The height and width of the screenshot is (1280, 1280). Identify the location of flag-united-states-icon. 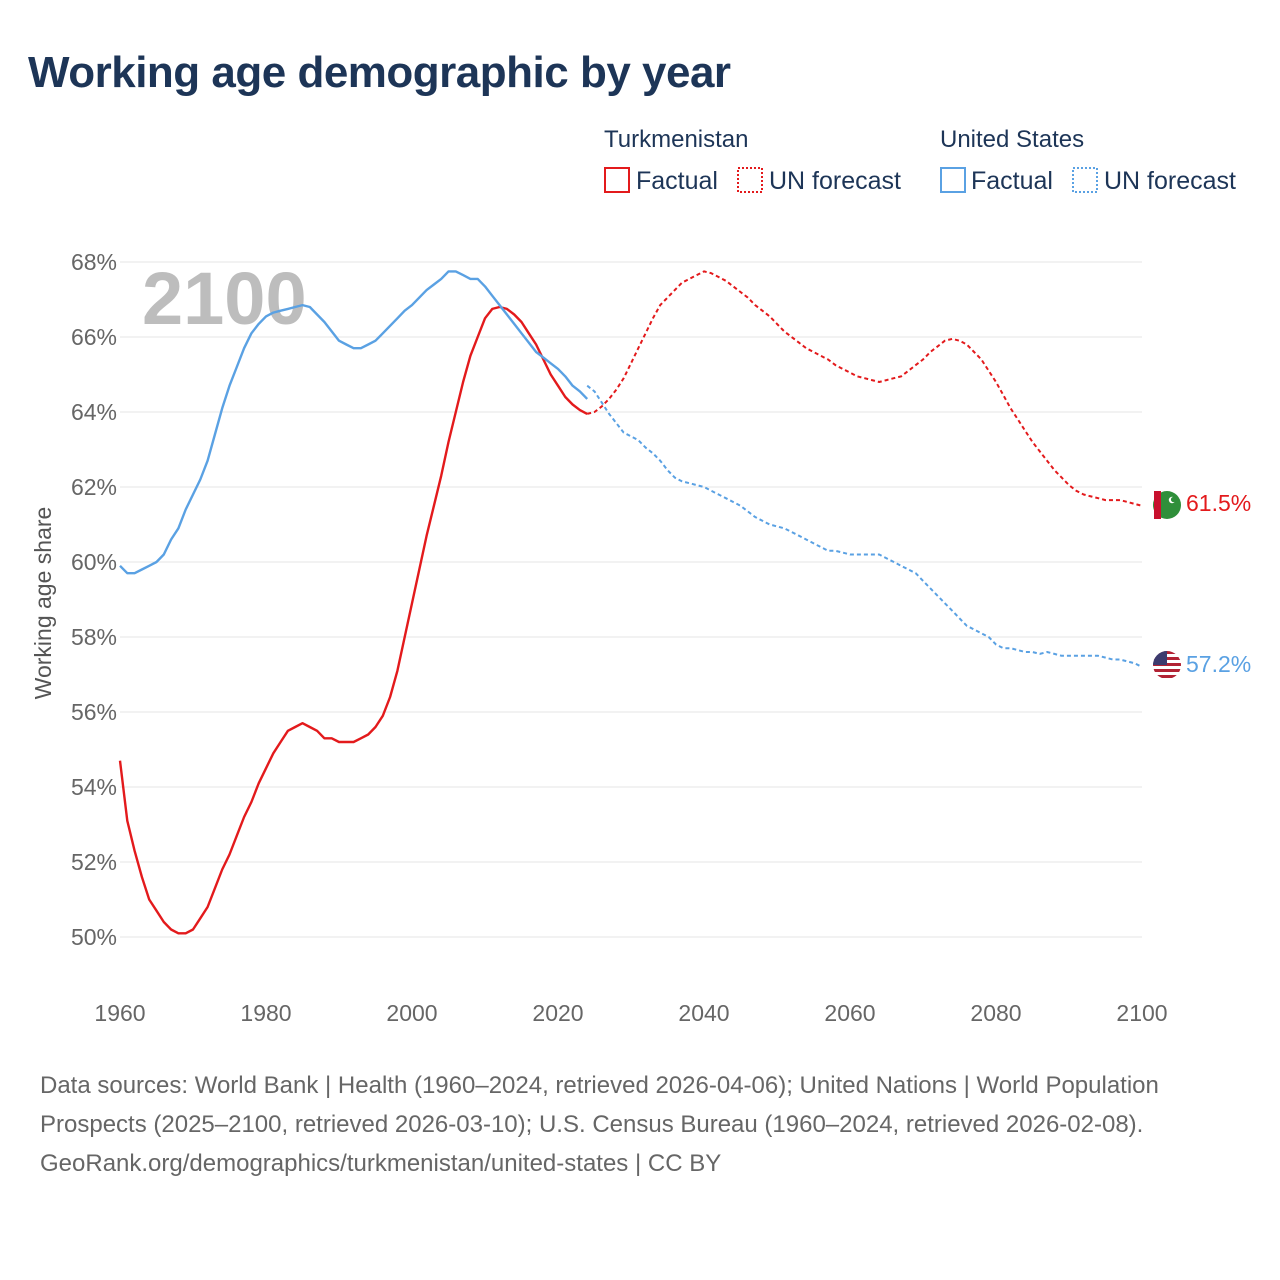
(1167, 665).